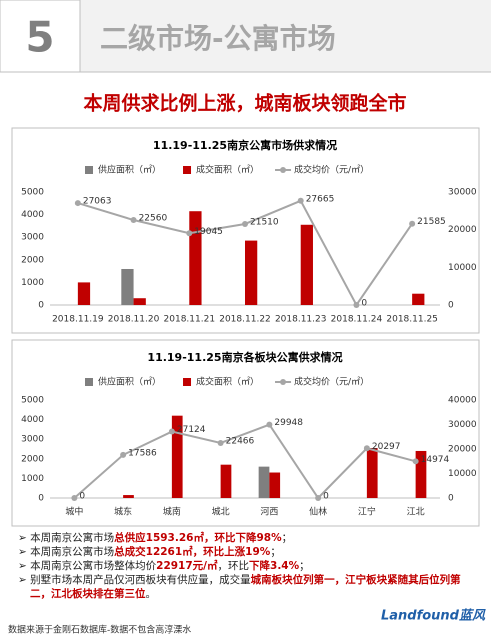  Describe the element at coordinates (32, 420) in the screenshot. I see `y-tick-label: 4000` at that location.